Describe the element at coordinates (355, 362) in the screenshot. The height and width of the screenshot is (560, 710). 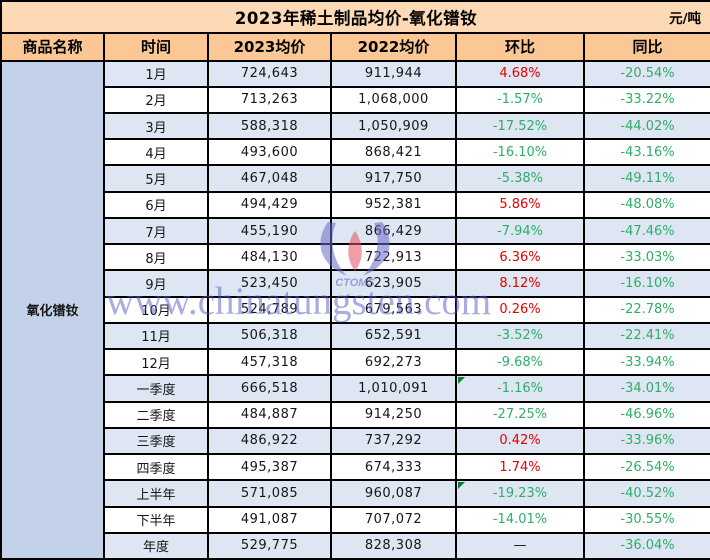
I see `table-row: 12月 457,318 692,273 -9.68% -33.94%` at that location.